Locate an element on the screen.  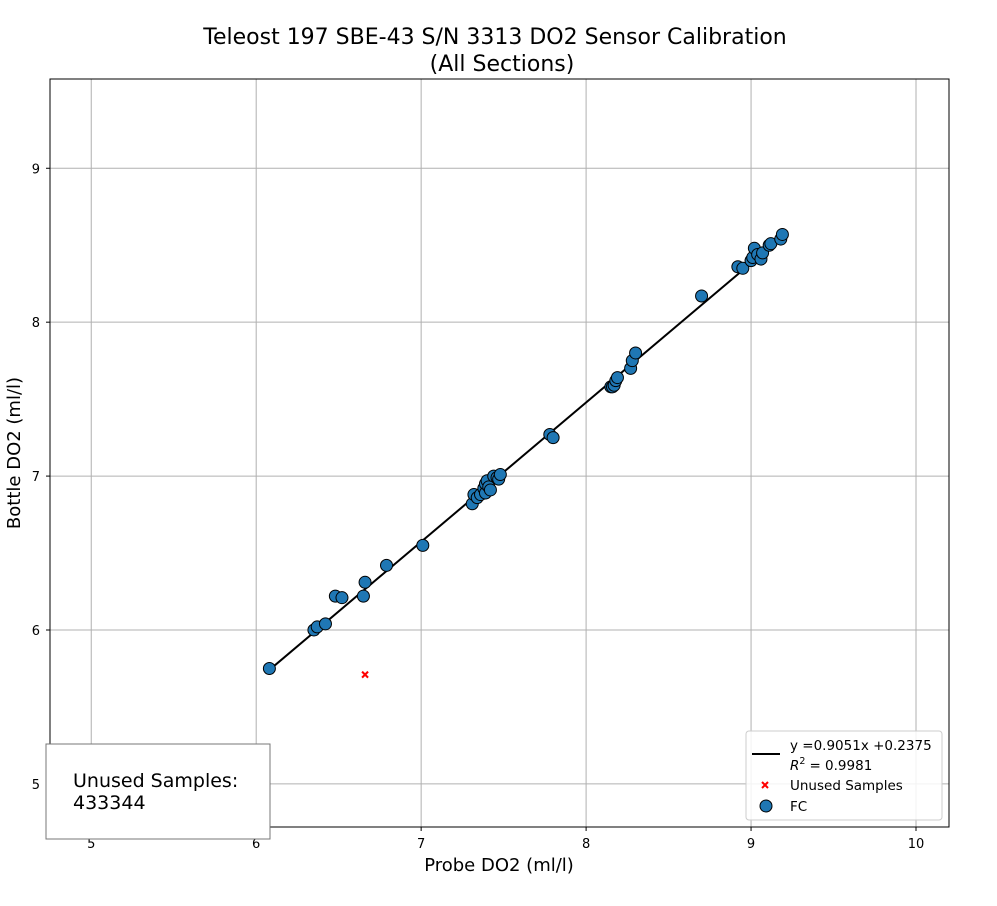
note-box is located at coordinates (158, 791).